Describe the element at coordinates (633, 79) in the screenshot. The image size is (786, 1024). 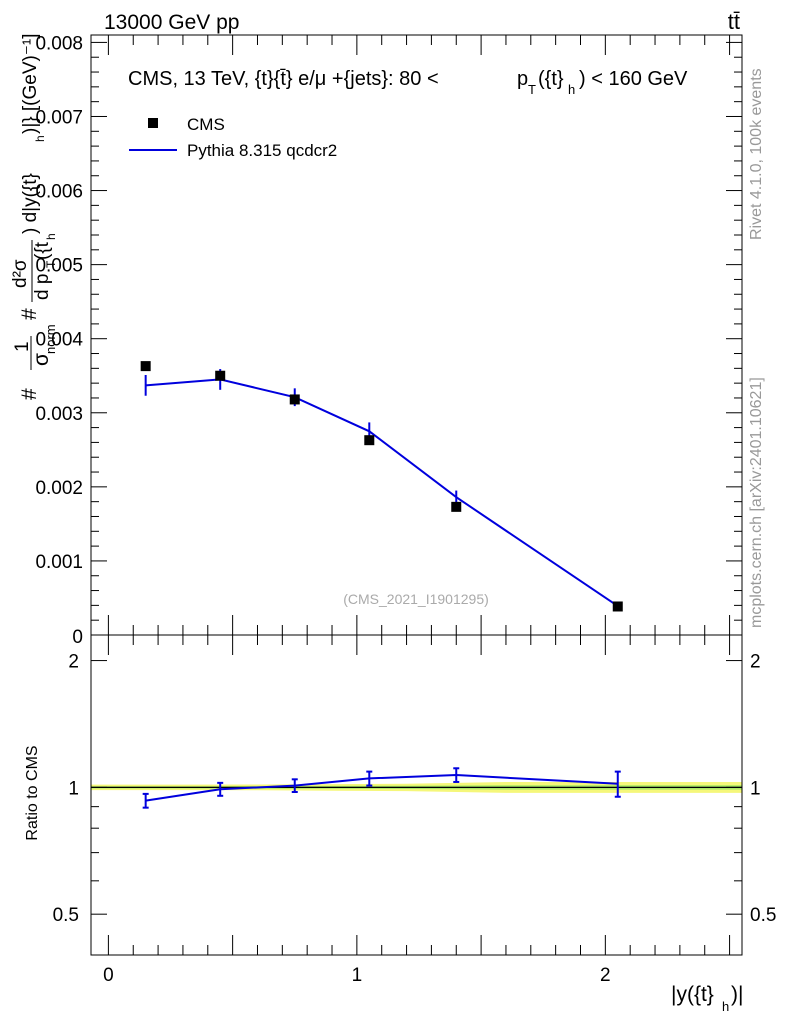
I see `title-suffix: ) < 160 GeV` at that location.